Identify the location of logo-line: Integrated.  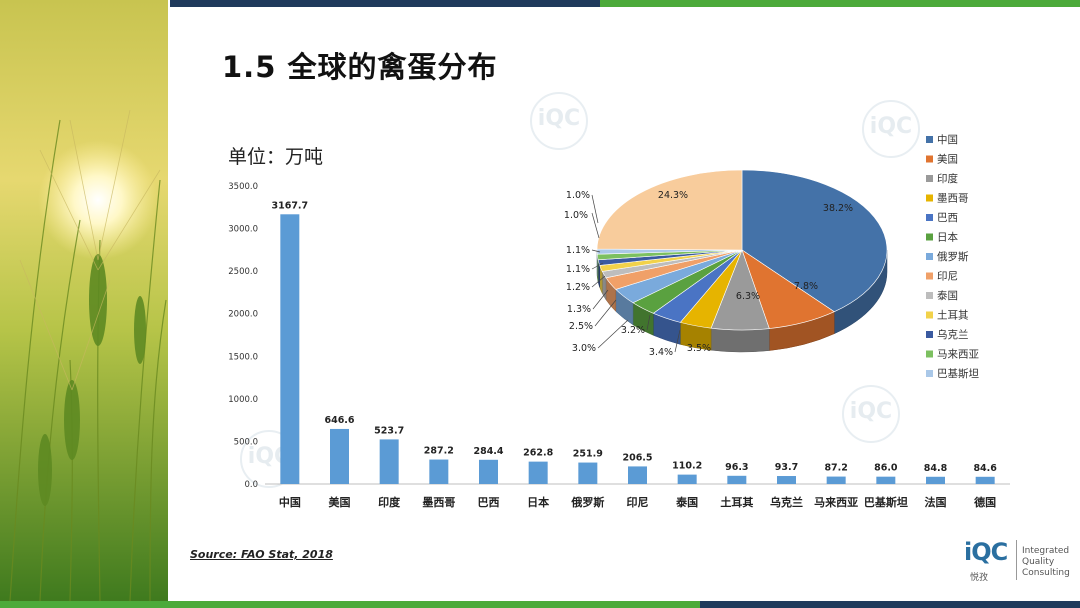
(1046, 551).